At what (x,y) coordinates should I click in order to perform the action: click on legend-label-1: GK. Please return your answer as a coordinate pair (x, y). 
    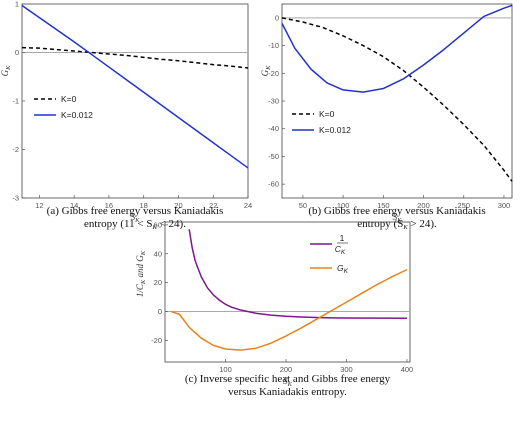
    Looking at the image, I should click on (343, 269).